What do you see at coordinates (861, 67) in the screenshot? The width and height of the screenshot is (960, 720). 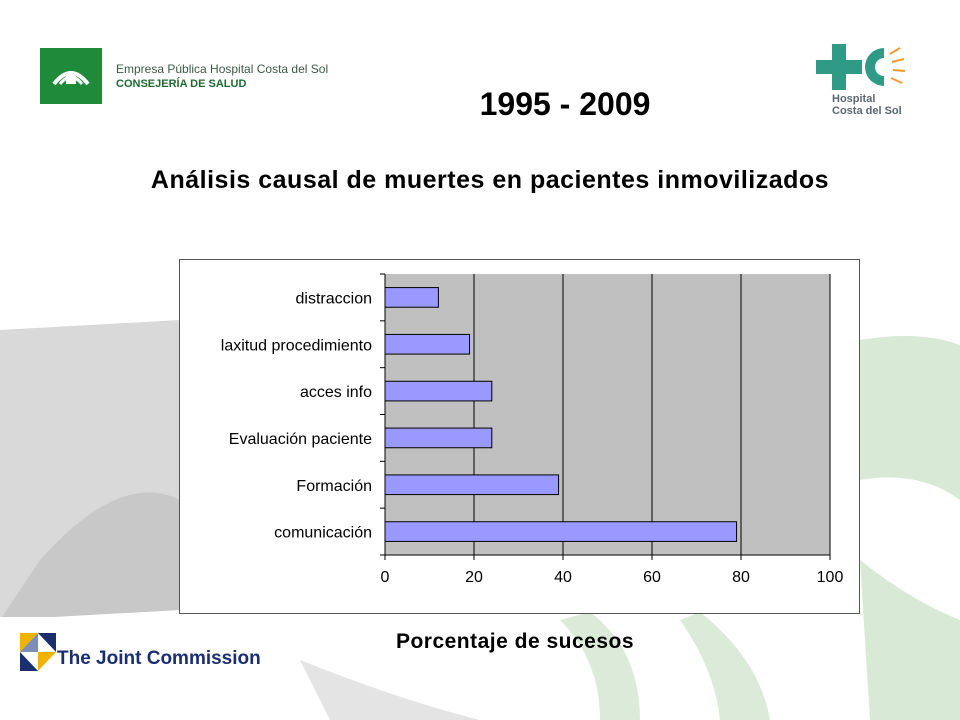 I see `hospital-costa-del-sol-logo` at bounding box center [861, 67].